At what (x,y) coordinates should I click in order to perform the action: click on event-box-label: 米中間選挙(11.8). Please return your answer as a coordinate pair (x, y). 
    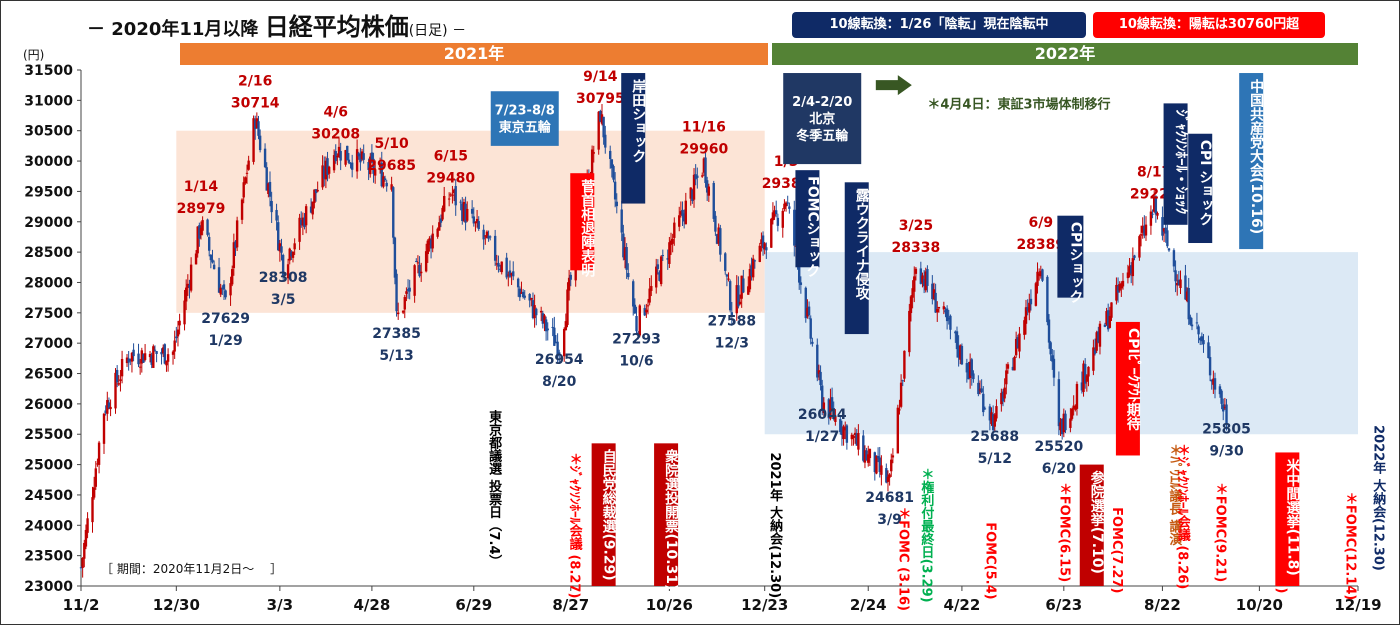
    Looking at the image, I should click on (1292, 517).